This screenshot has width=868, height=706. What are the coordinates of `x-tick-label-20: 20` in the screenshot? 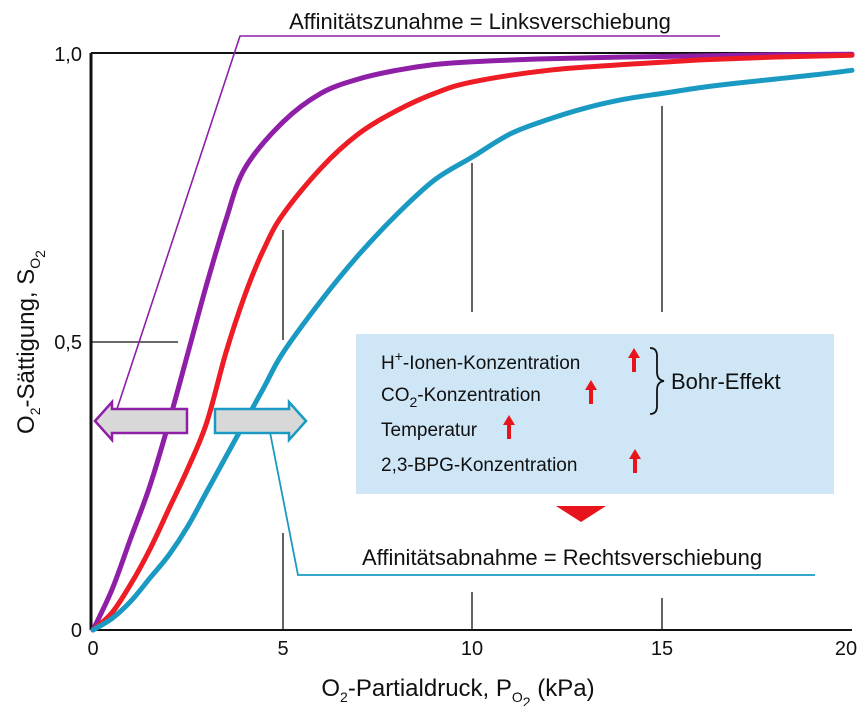 It's located at (846, 649).